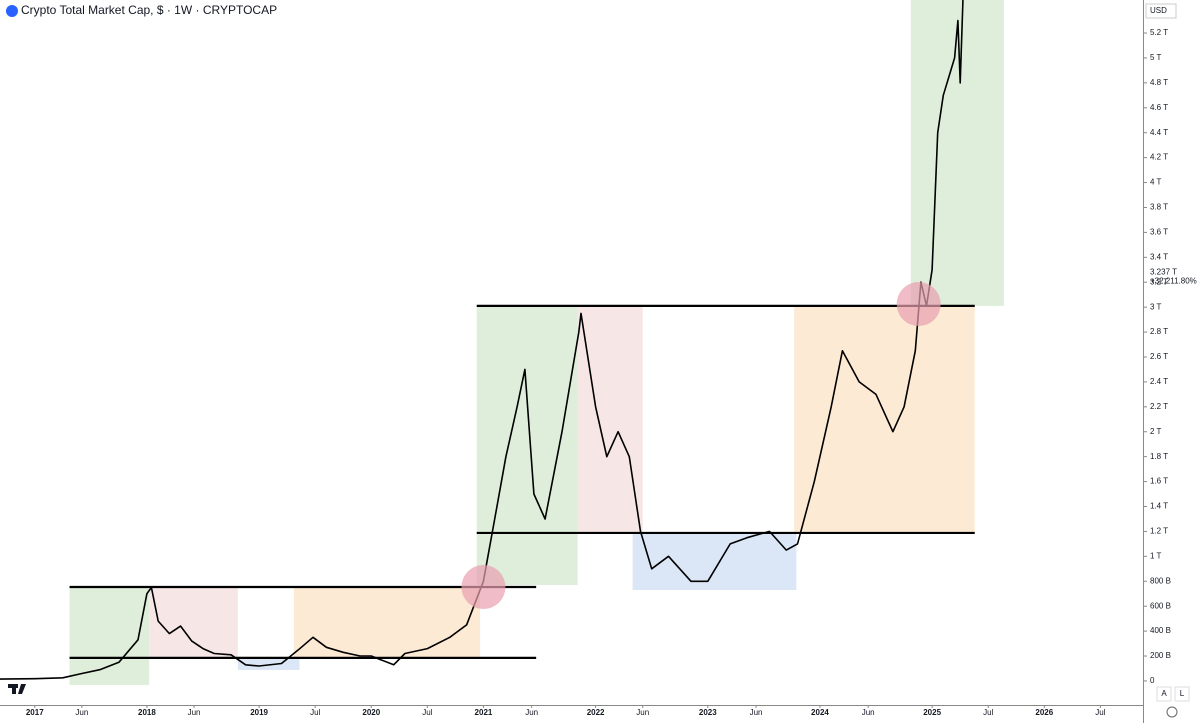  I want to click on y-tick-label: 3.6 T, so click(1159, 231).